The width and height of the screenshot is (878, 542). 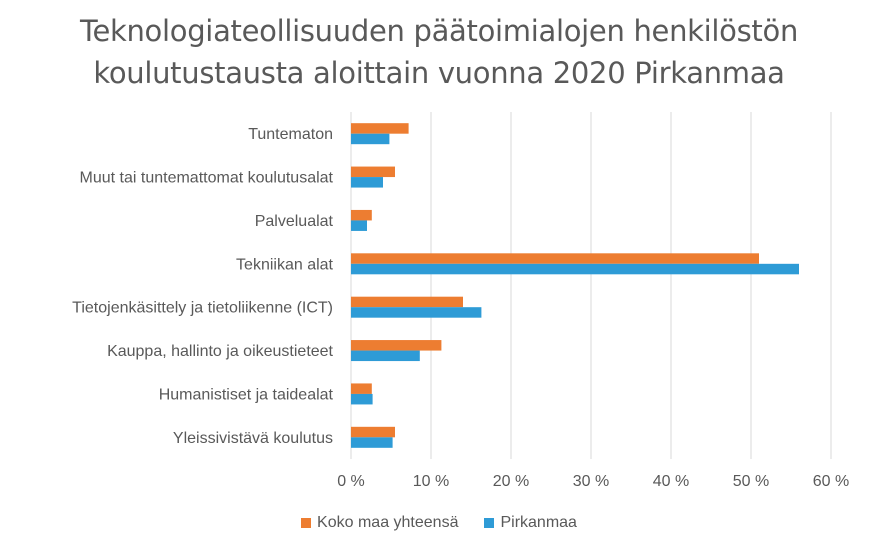 What do you see at coordinates (253, 438) in the screenshot?
I see `category-label: Yleissivistävä koulutus` at bounding box center [253, 438].